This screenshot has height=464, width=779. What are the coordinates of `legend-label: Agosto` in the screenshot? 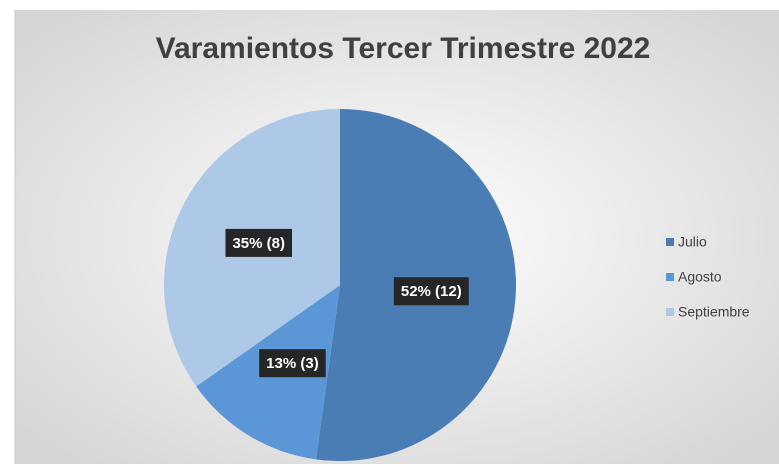 It's located at (700, 277).